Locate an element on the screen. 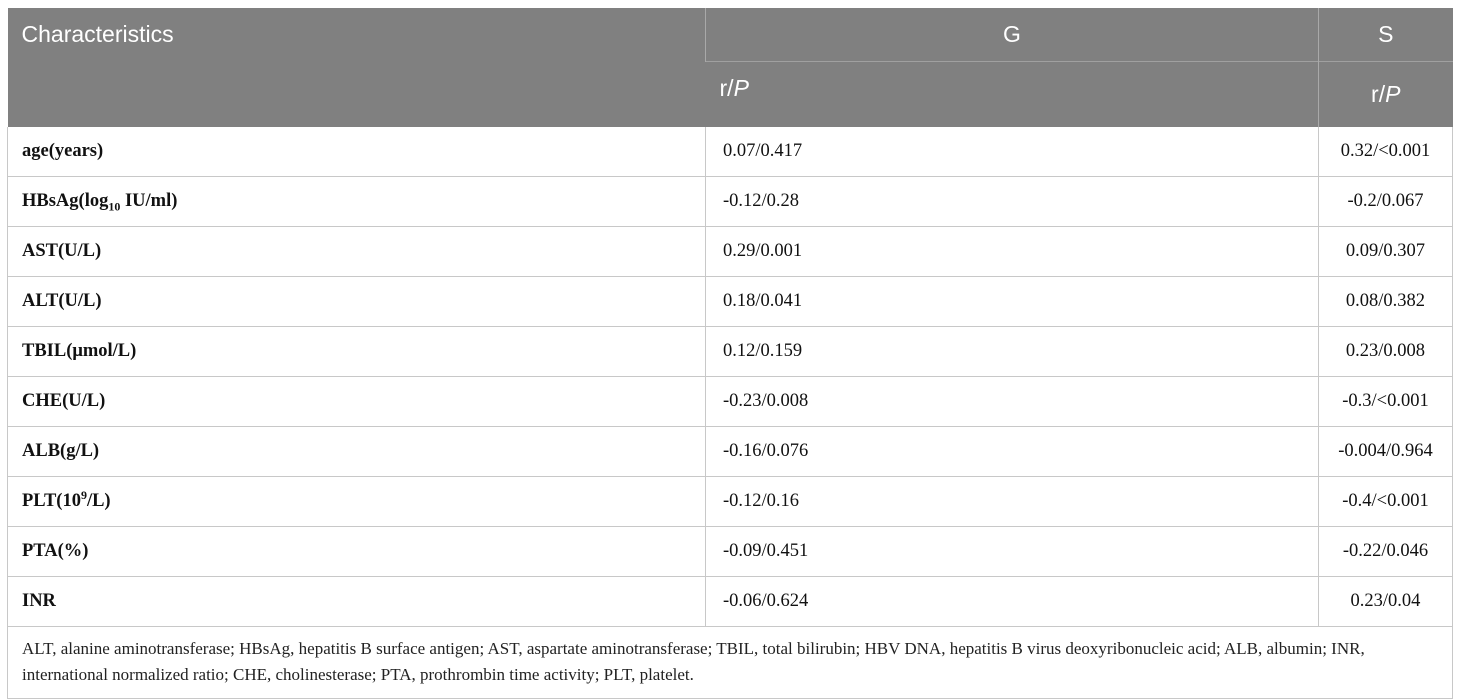  cell-s: 0.23/0.008 is located at coordinates (1385, 351).